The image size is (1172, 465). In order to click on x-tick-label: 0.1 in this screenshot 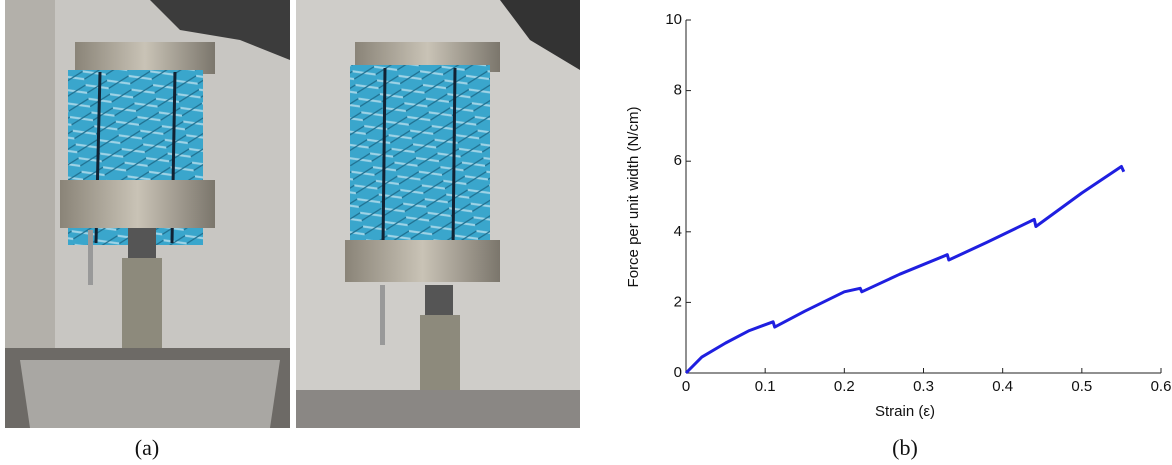, I will do `click(765, 386)`.